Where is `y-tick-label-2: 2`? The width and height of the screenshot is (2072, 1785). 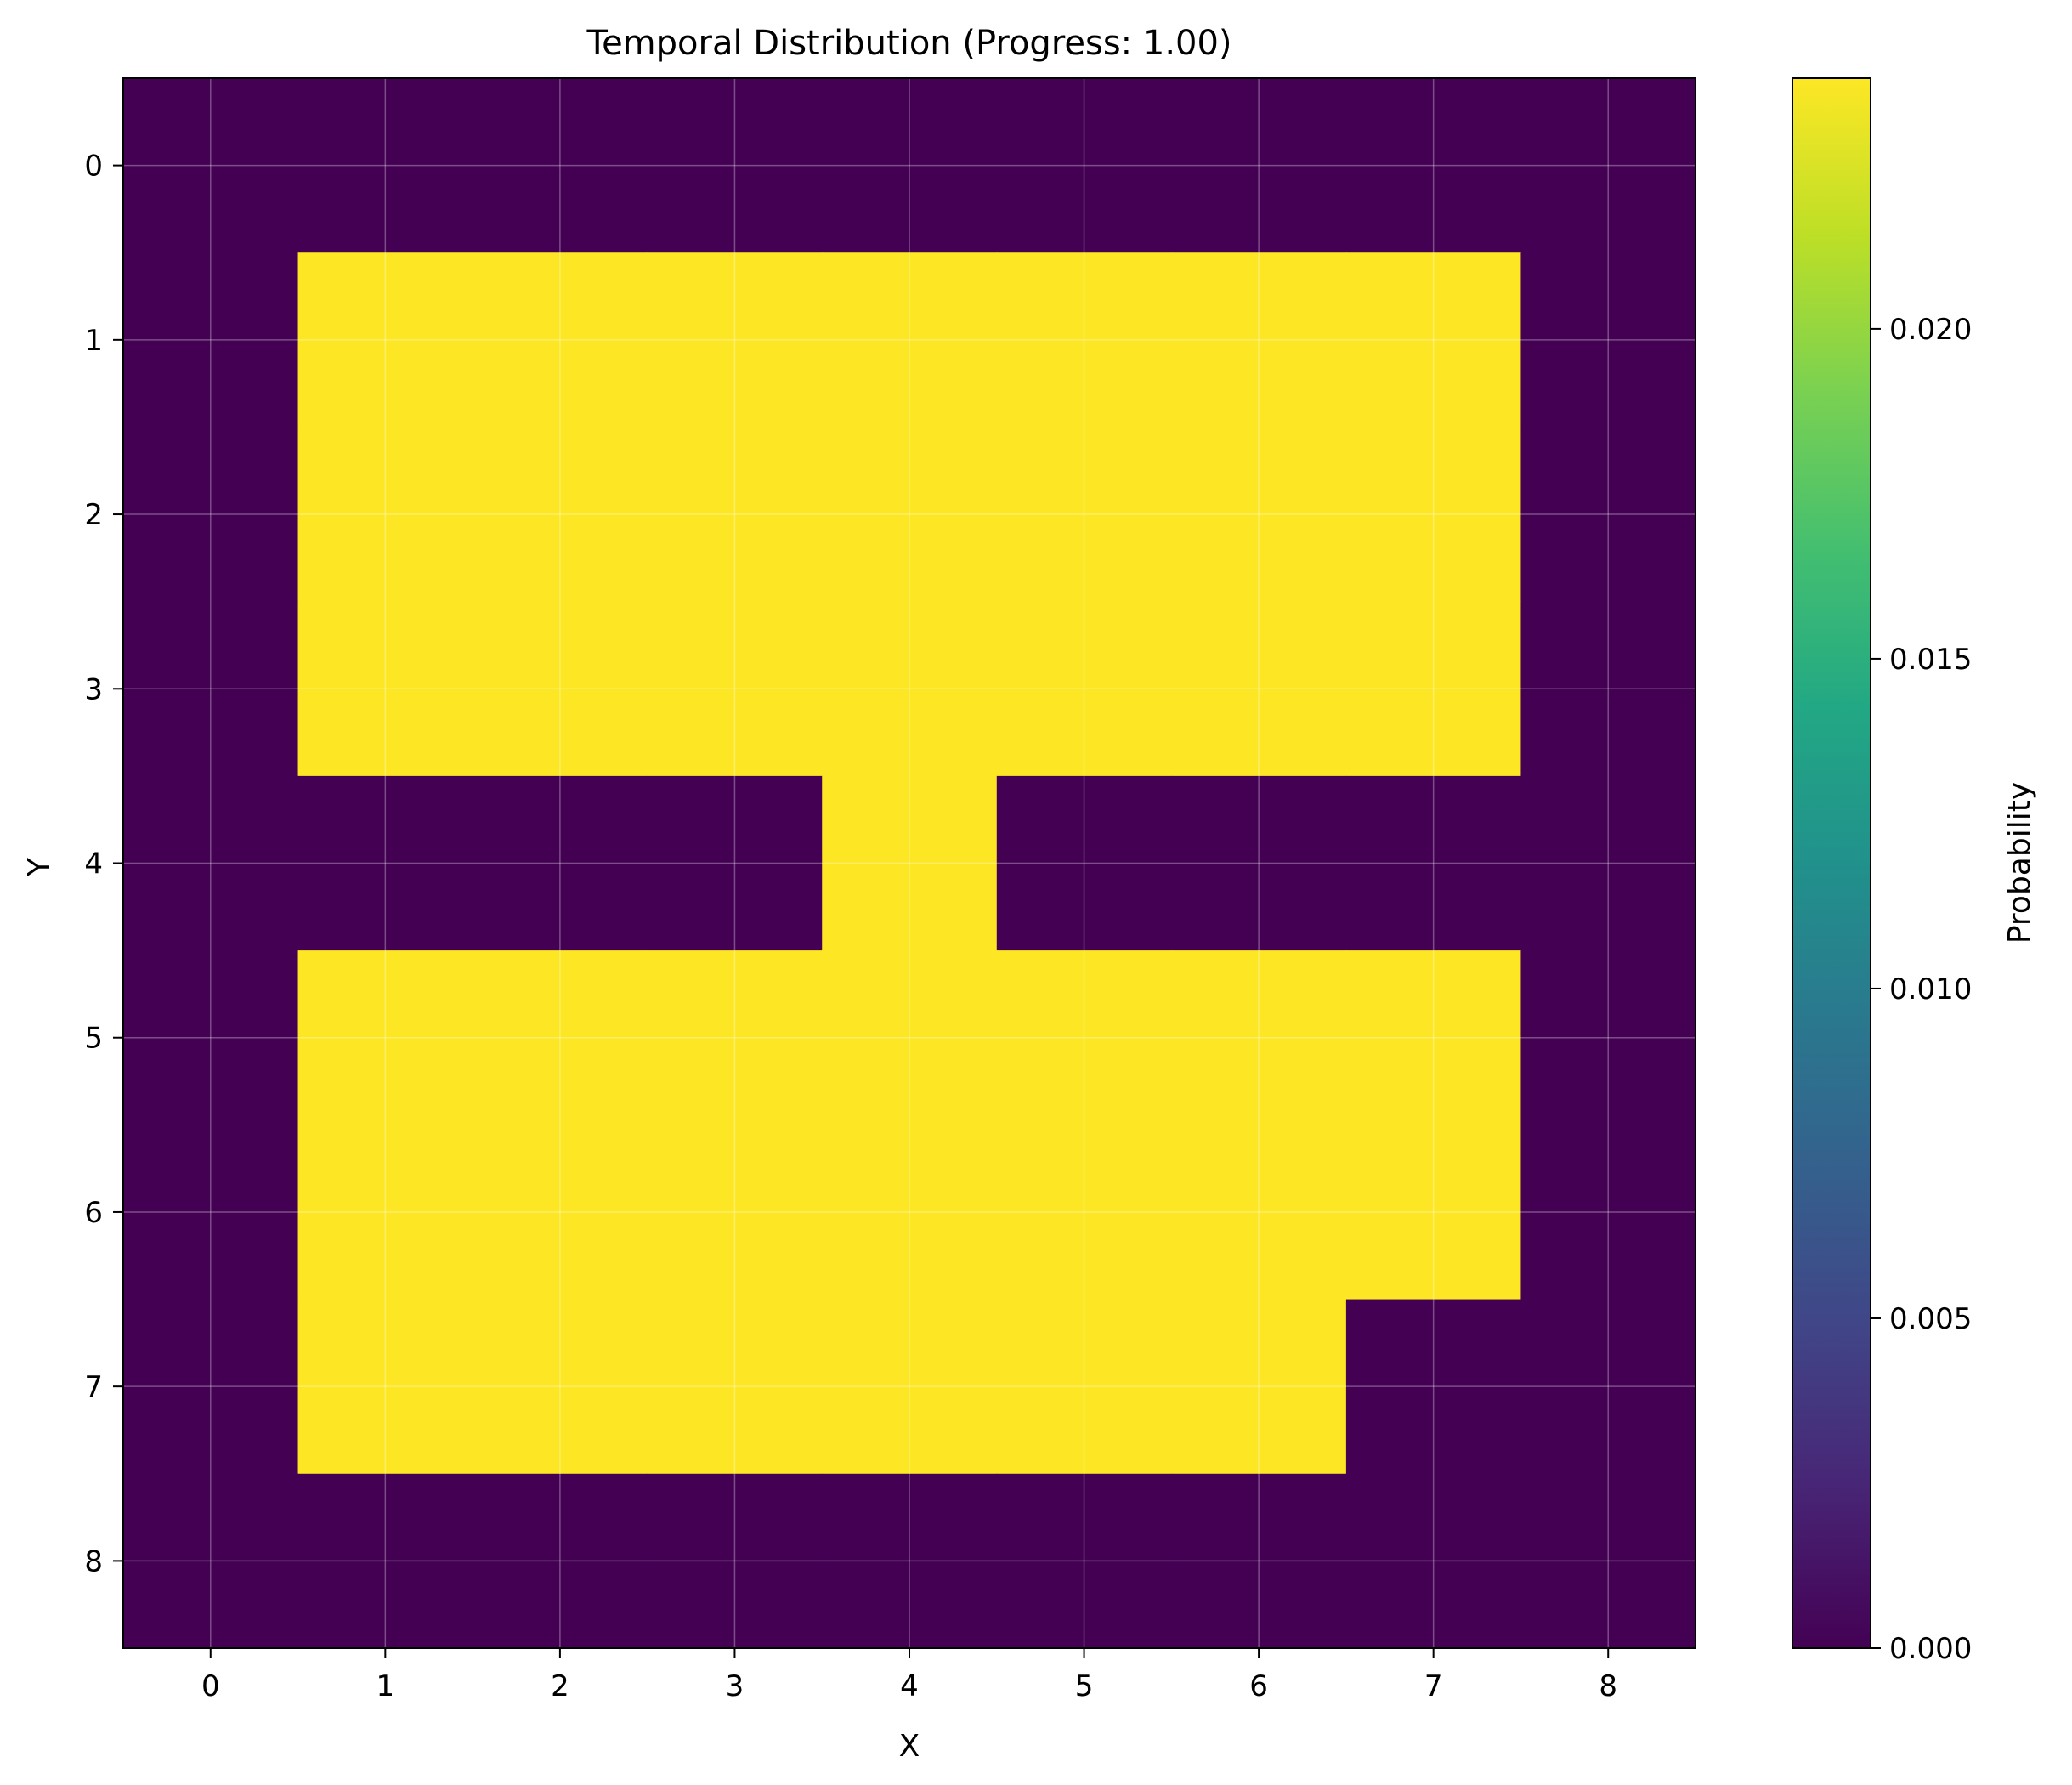
y-tick-label-2: 2 is located at coordinates (93, 515).